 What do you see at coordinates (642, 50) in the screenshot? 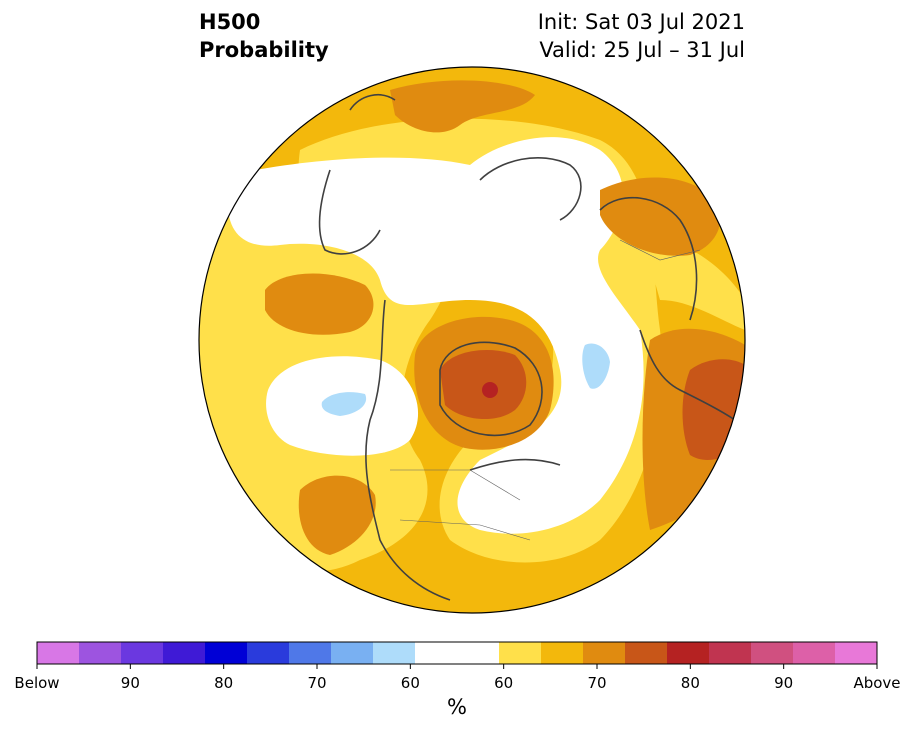
I see `valid-range: Valid: 25 Jul – 31 Jul` at bounding box center [642, 50].